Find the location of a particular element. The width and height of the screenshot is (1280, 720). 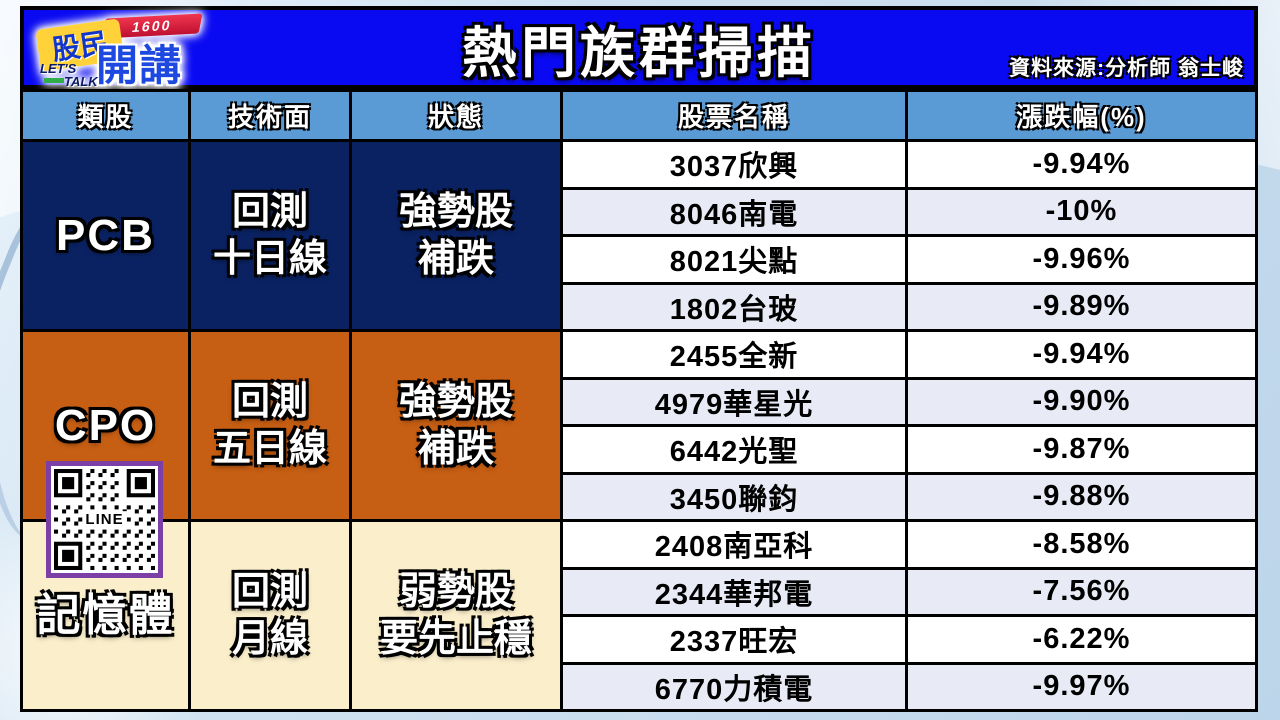

show-logo: 1600 股民 開講 LET'S TALK is located at coordinates (136, 51).